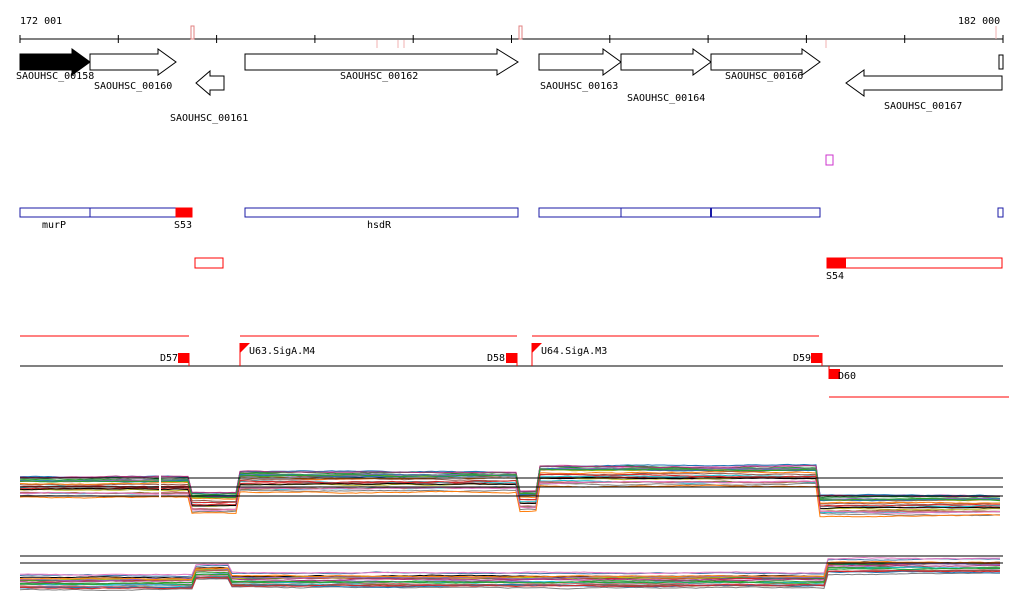 The width and height of the screenshot is (1024, 611). Describe the element at coordinates (829, 160) in the screenshot. I see `magenta-feature-box` at that location.